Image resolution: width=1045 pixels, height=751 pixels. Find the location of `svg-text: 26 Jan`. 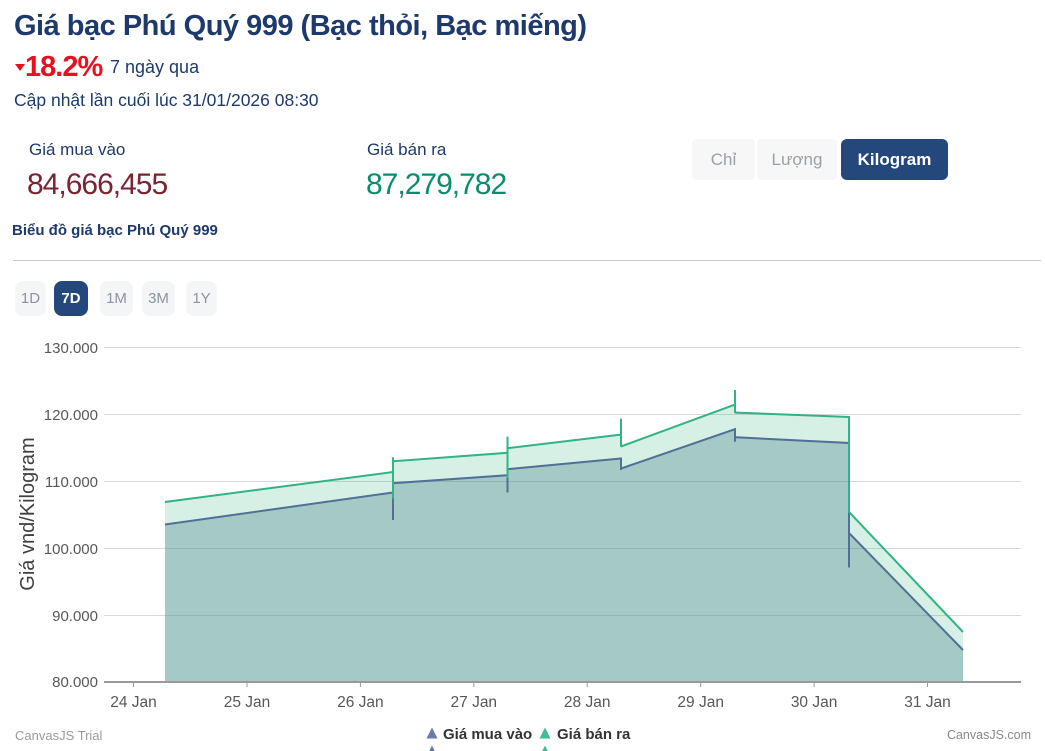

svg-text: 26 Jan is located at coordinates (360, 702).